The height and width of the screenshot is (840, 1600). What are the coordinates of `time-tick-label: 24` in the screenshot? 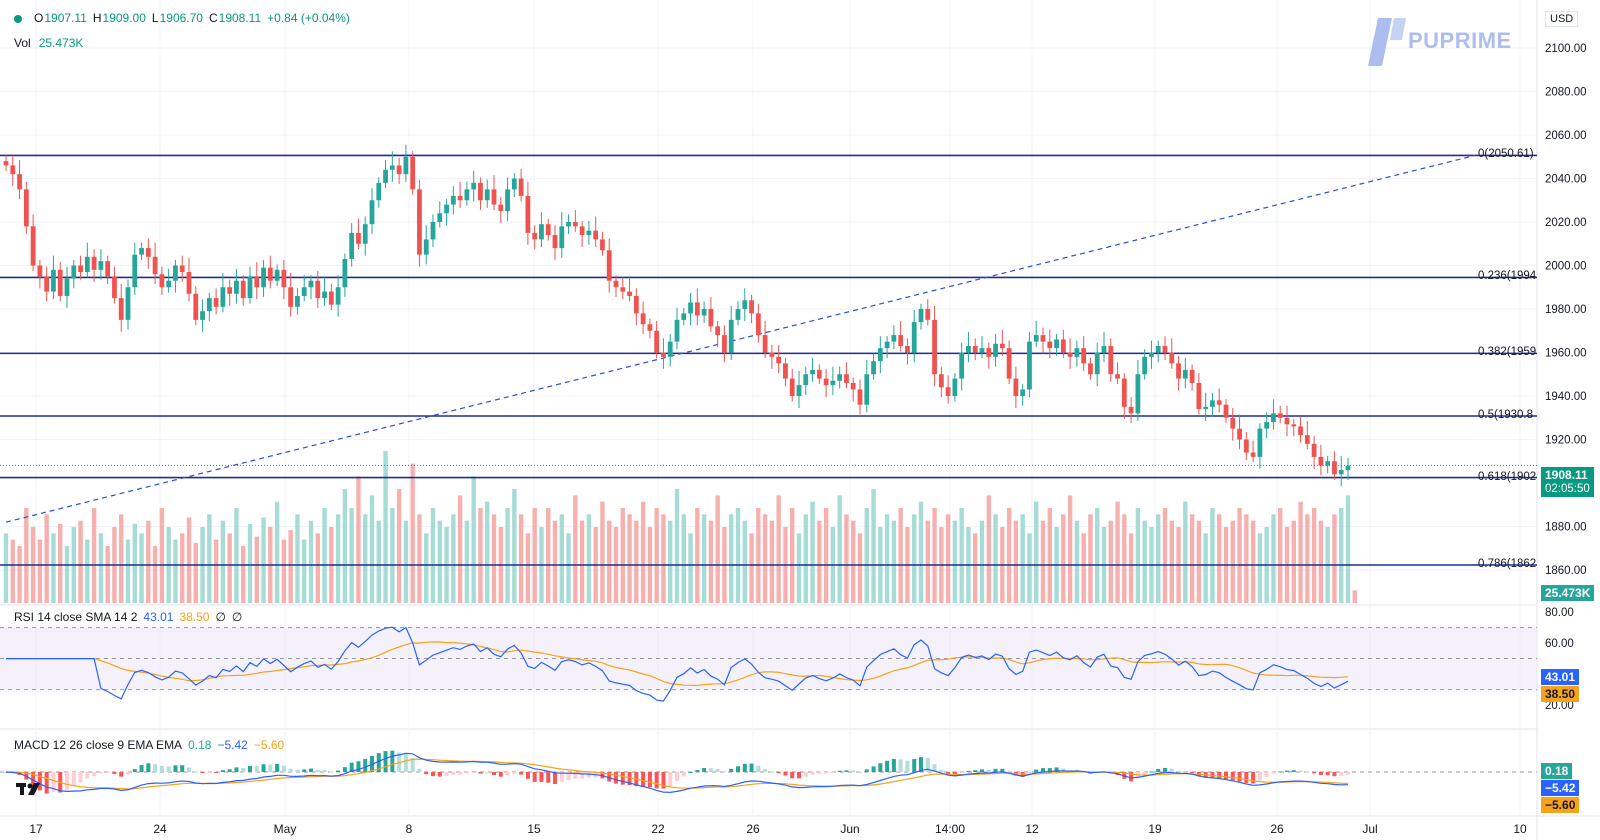 It's located at (160, 829).